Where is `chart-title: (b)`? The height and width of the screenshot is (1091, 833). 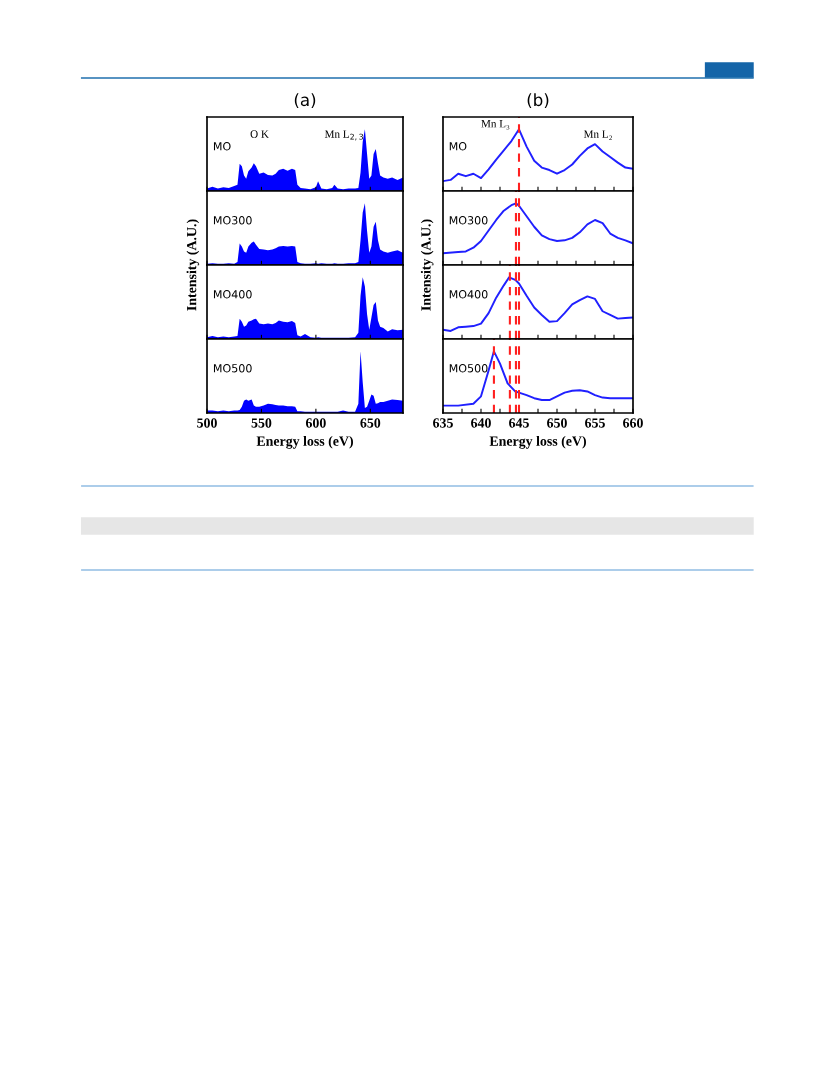
chart-title: (b) is located at coordinates (538, 101).